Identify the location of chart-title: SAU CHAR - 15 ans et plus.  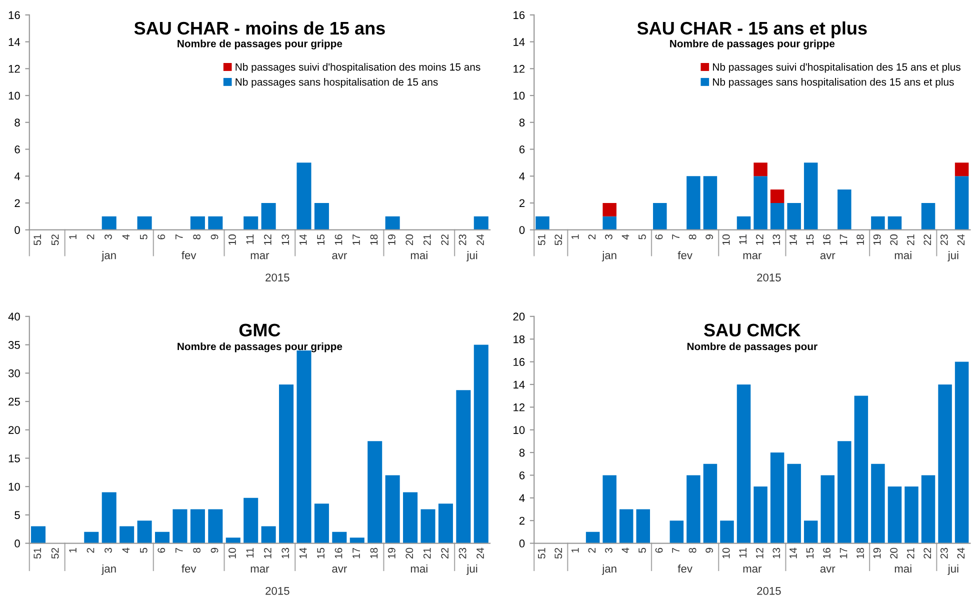
(752, 29).